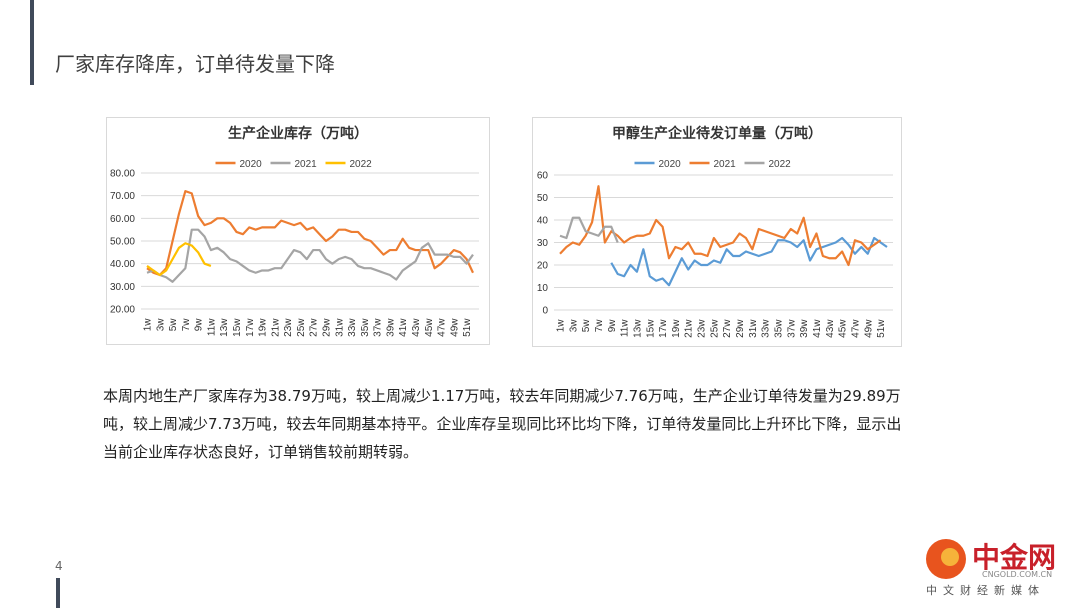 The image size is (1080, 608). I want to click on y-tick-label: 40, so click(543, 221).